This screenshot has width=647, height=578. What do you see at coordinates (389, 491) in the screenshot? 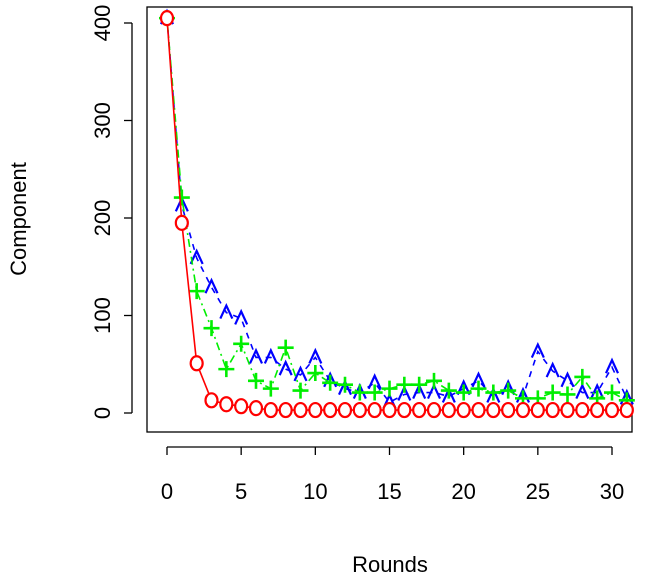
I see `x-tick-label: 15` at bounding box center [389, 491].